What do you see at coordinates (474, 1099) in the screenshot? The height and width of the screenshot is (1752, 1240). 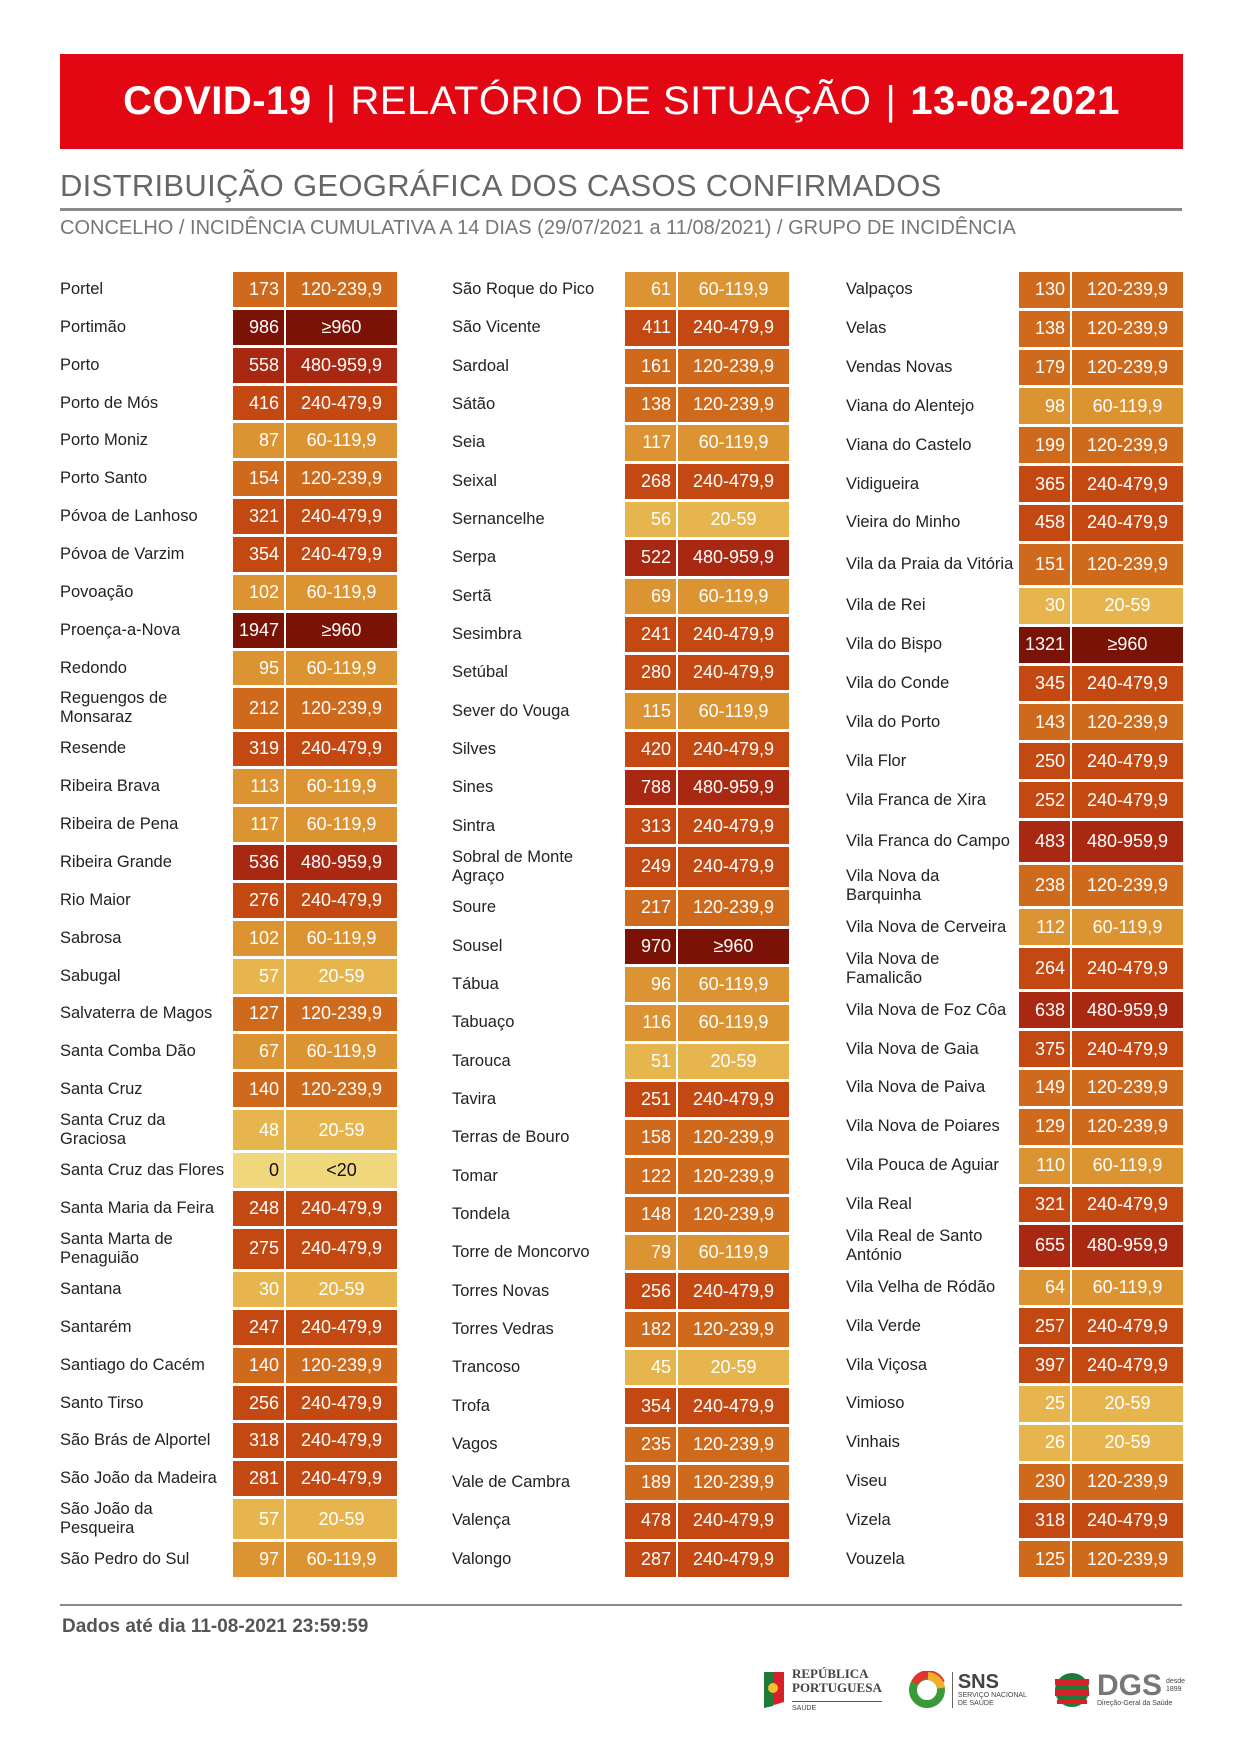 I see `municipality-name: Tavira` at bounding box center [474, 1099].